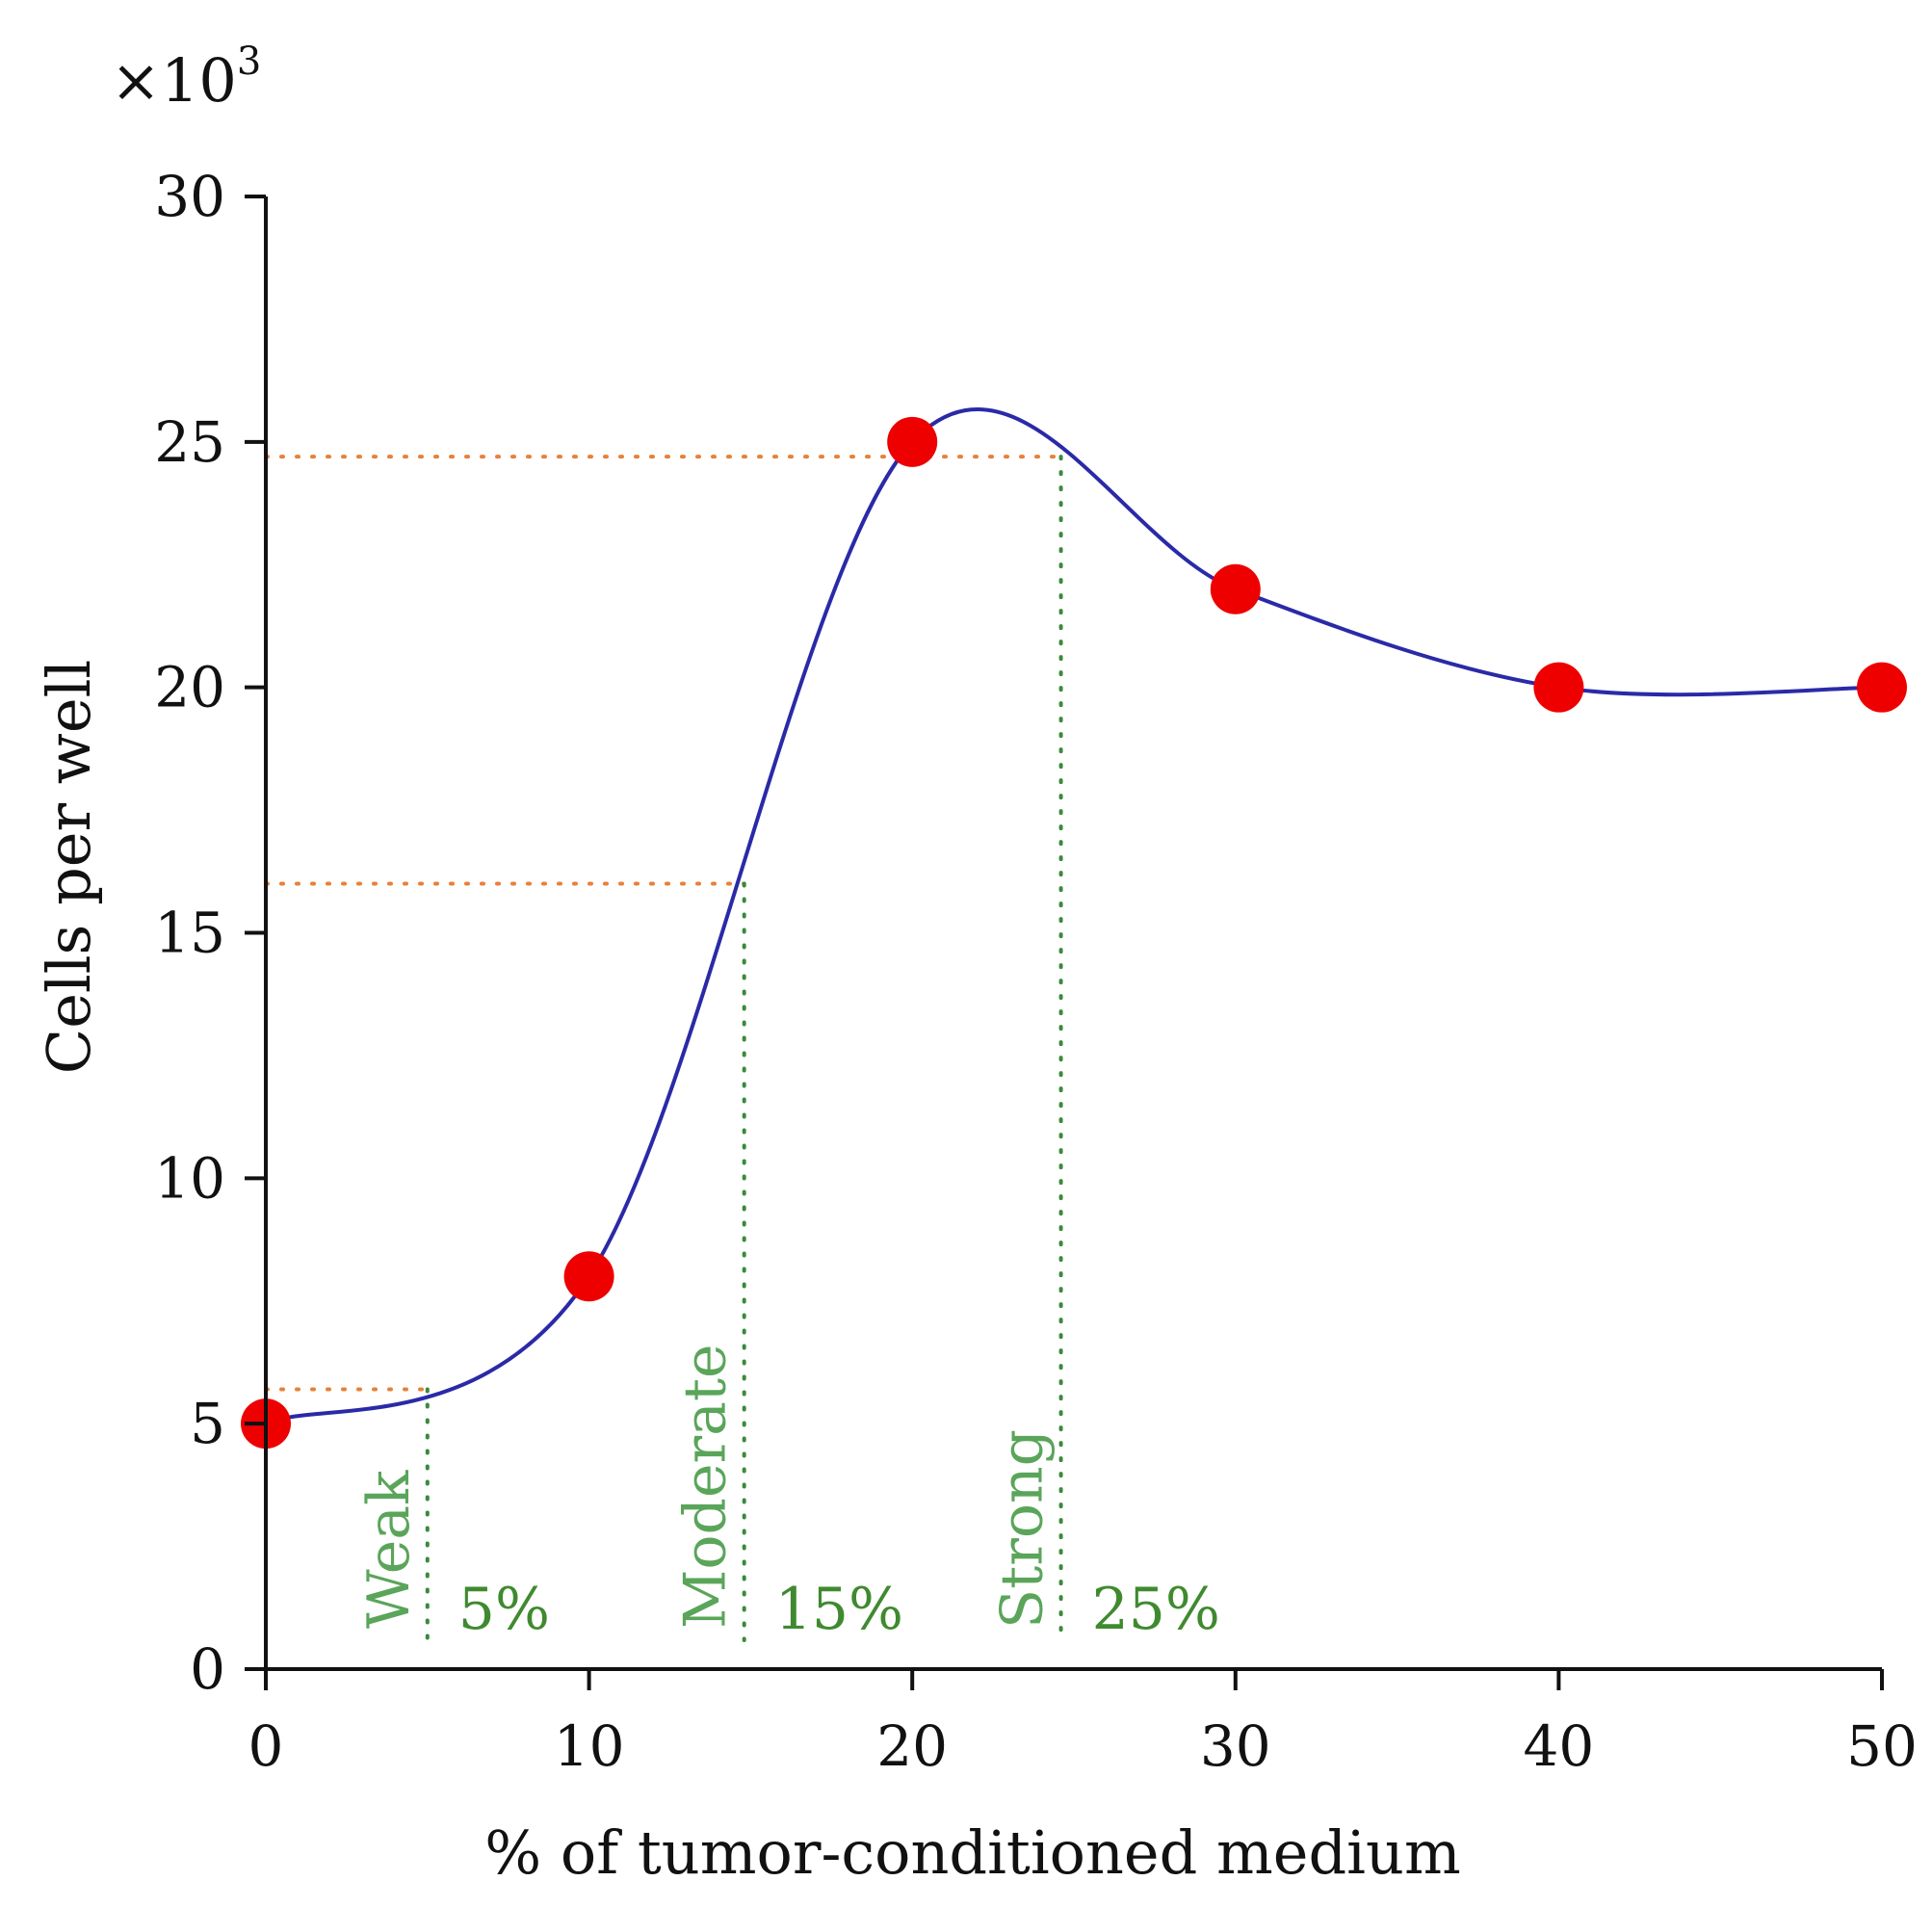  What do you see at coordinates (839, 1609) in the screenshot?
I see `percent-moderate: 15%` at bounding box center [839, 1609].